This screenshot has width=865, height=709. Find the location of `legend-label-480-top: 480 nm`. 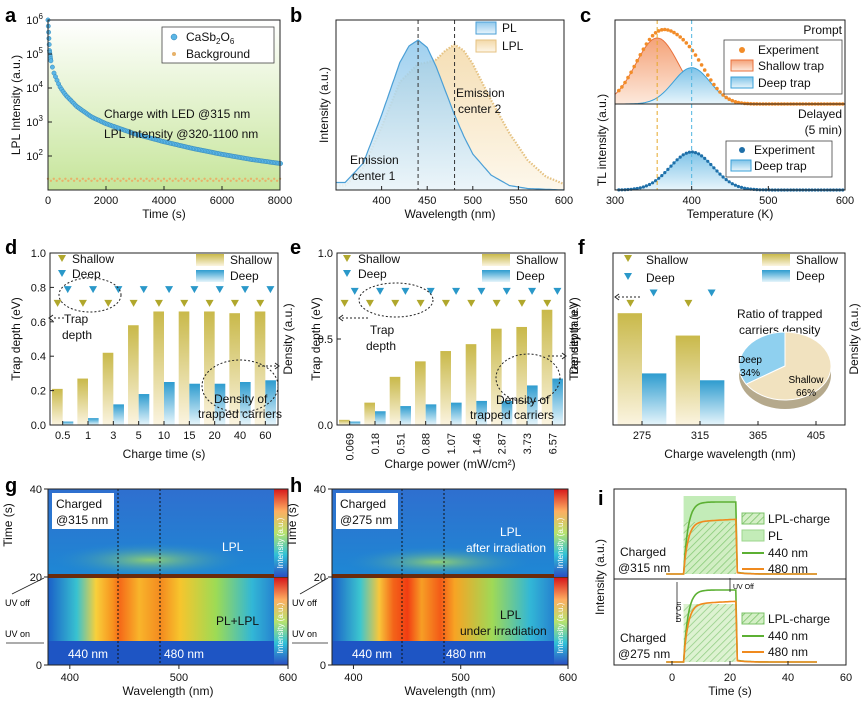

legend-label-480-top: 480 nm is located at coordinates (788, 569).